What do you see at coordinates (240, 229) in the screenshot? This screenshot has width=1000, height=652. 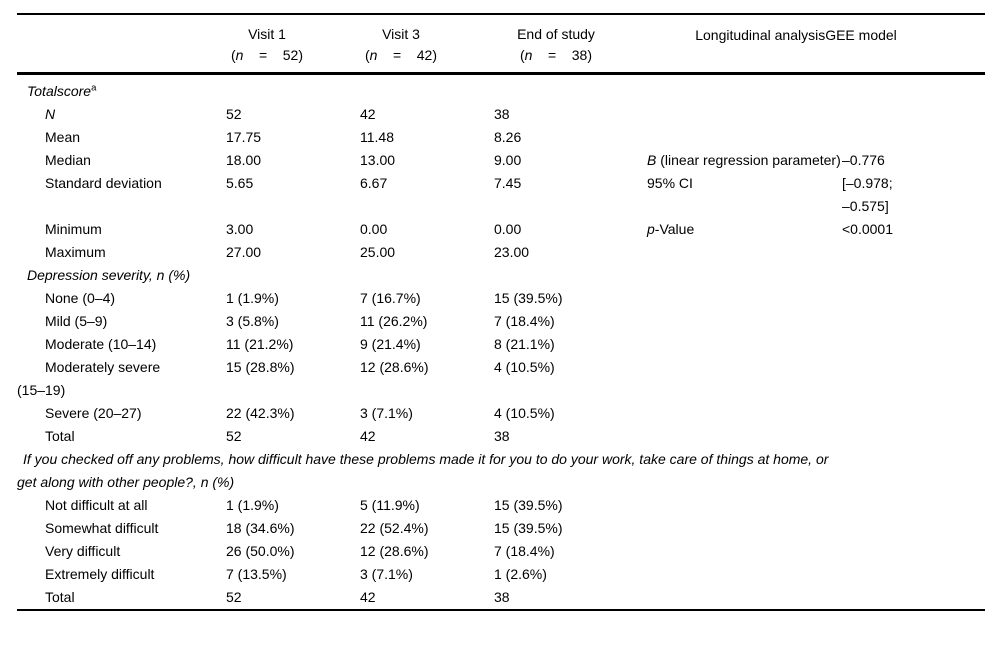 I see `visit1-value: 3.00` at bounding box center [240, 229].